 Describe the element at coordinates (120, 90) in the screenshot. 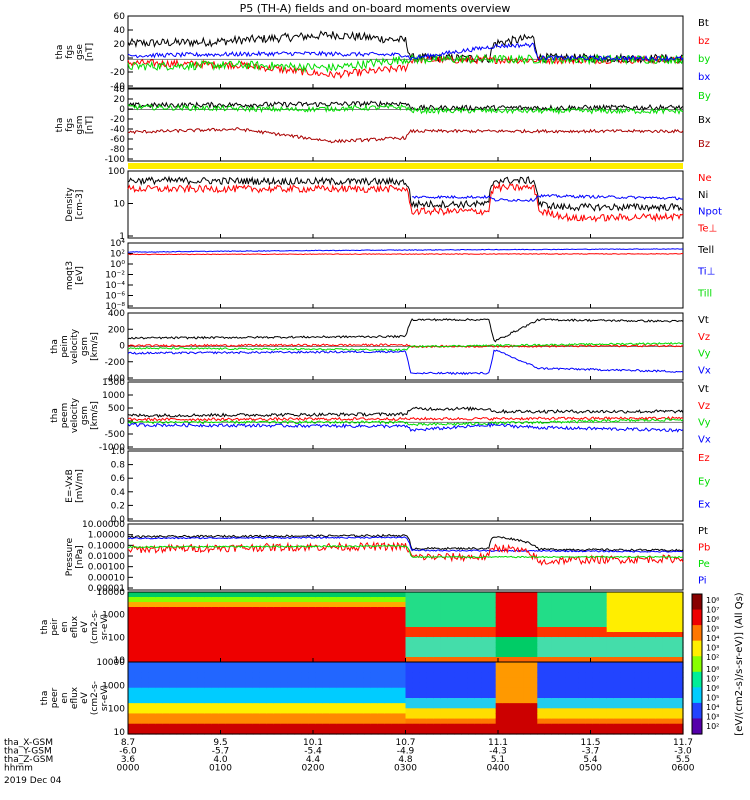

I see `ytick-fgs_gsm-0: 40` at that location.